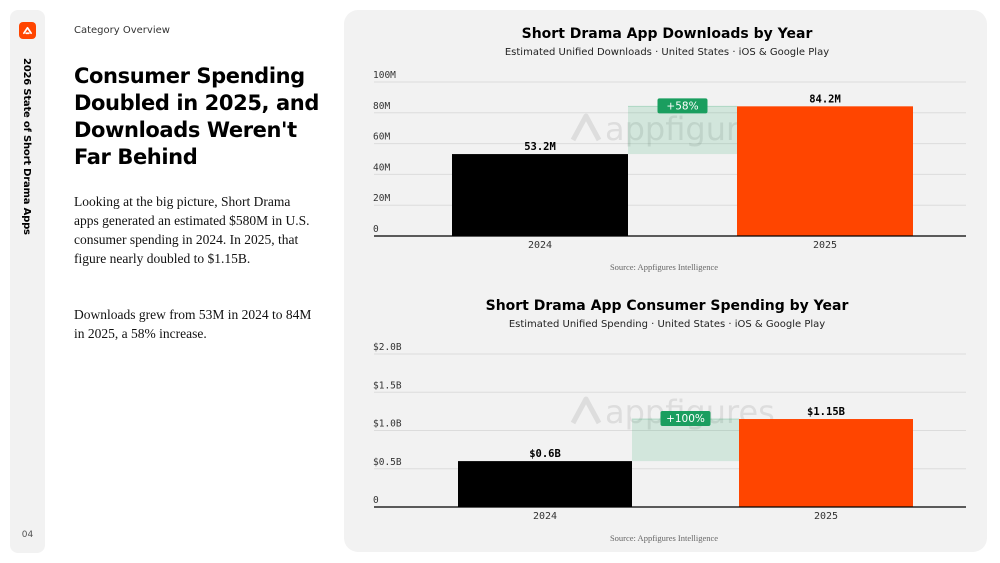 The image size is (1000, 563). What do you see at coordinates (381, 198) in the screenshot?
I see `y-tick-label: 20M` at bounding box center [381, 198].